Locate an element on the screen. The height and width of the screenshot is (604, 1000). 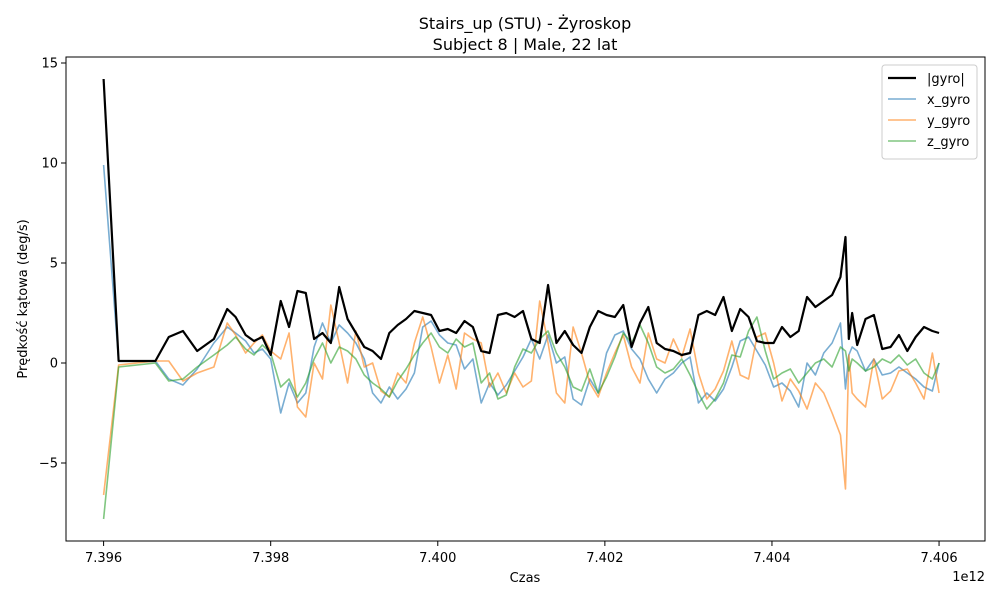
chart-subtitle: Subject 8 | Male, 22 lat is located at coordinates (525, 44).